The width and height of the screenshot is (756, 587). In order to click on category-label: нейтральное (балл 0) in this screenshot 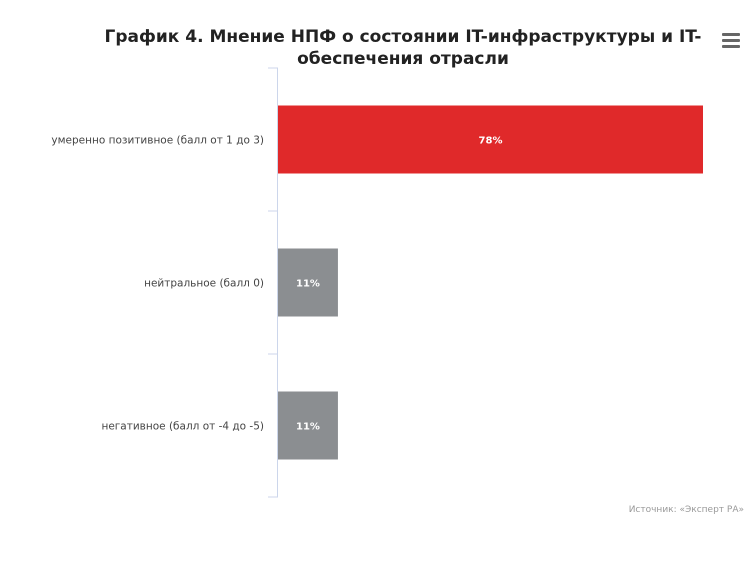, I will do `click(204, 284)`.